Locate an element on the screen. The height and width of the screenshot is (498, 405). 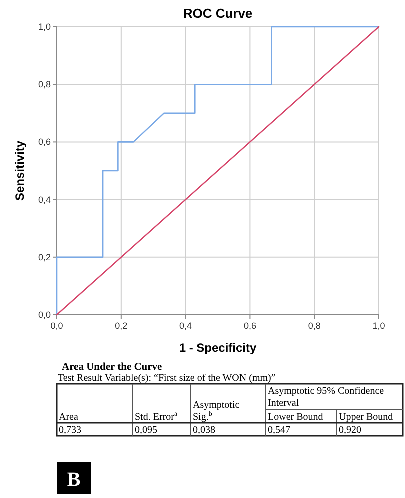
x-tick-label: 0,2 is located at coordinates (121, 326).